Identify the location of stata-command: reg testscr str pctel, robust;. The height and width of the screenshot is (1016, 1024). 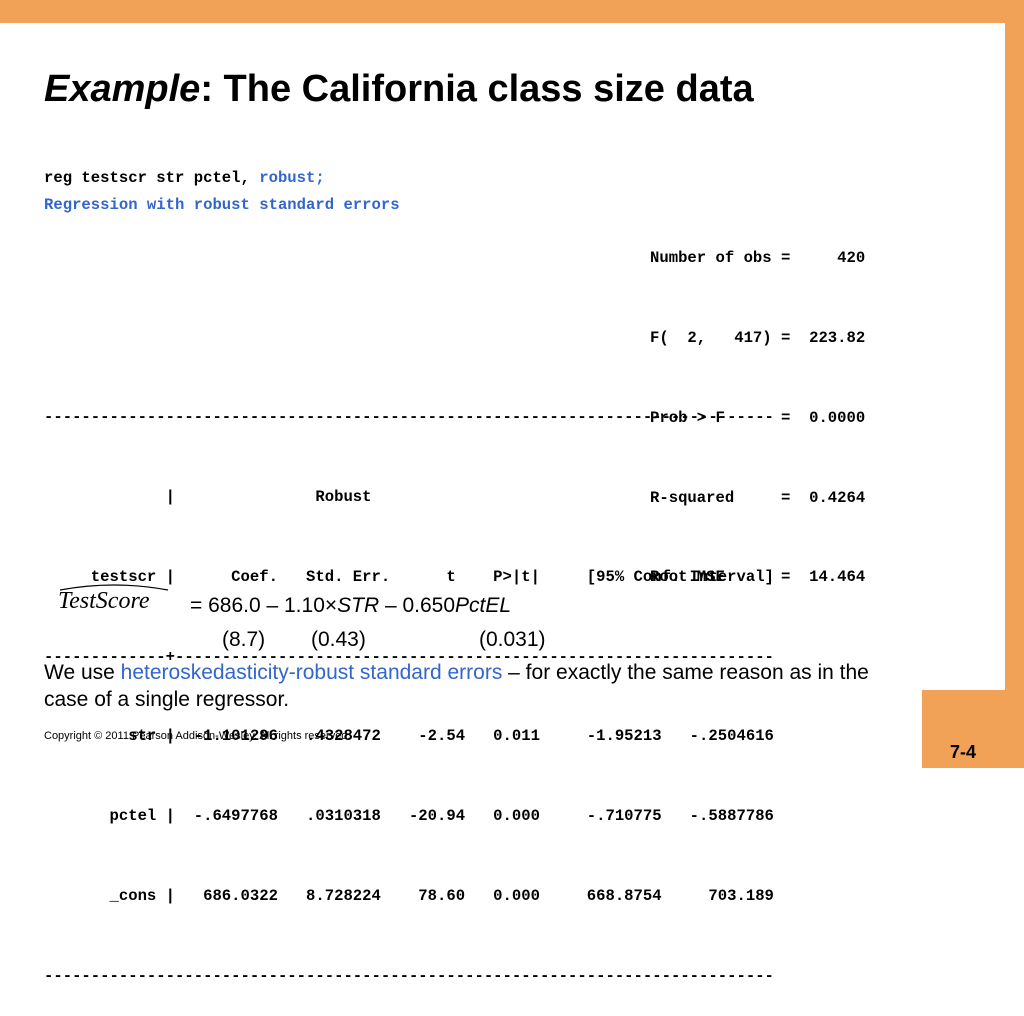
(184, 178).